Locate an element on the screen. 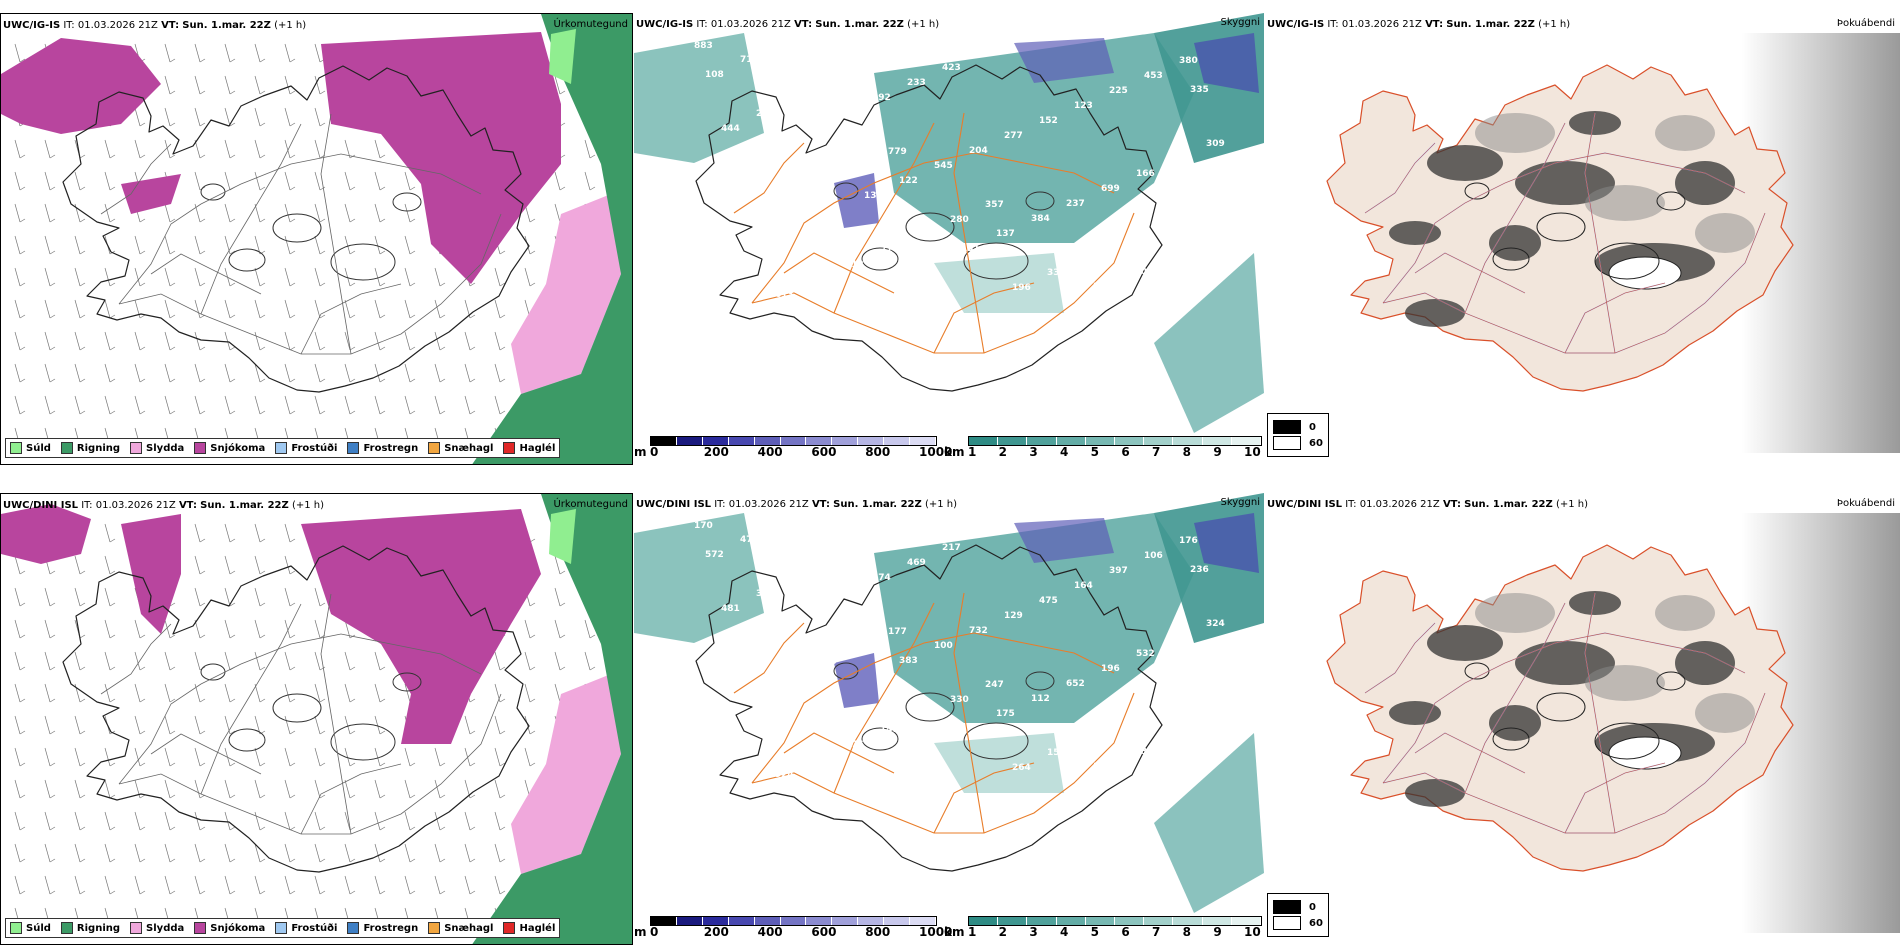 The height and width of the screenshot is (950, 1900). legend-label: Haglél is located at coordinates (537, 928).